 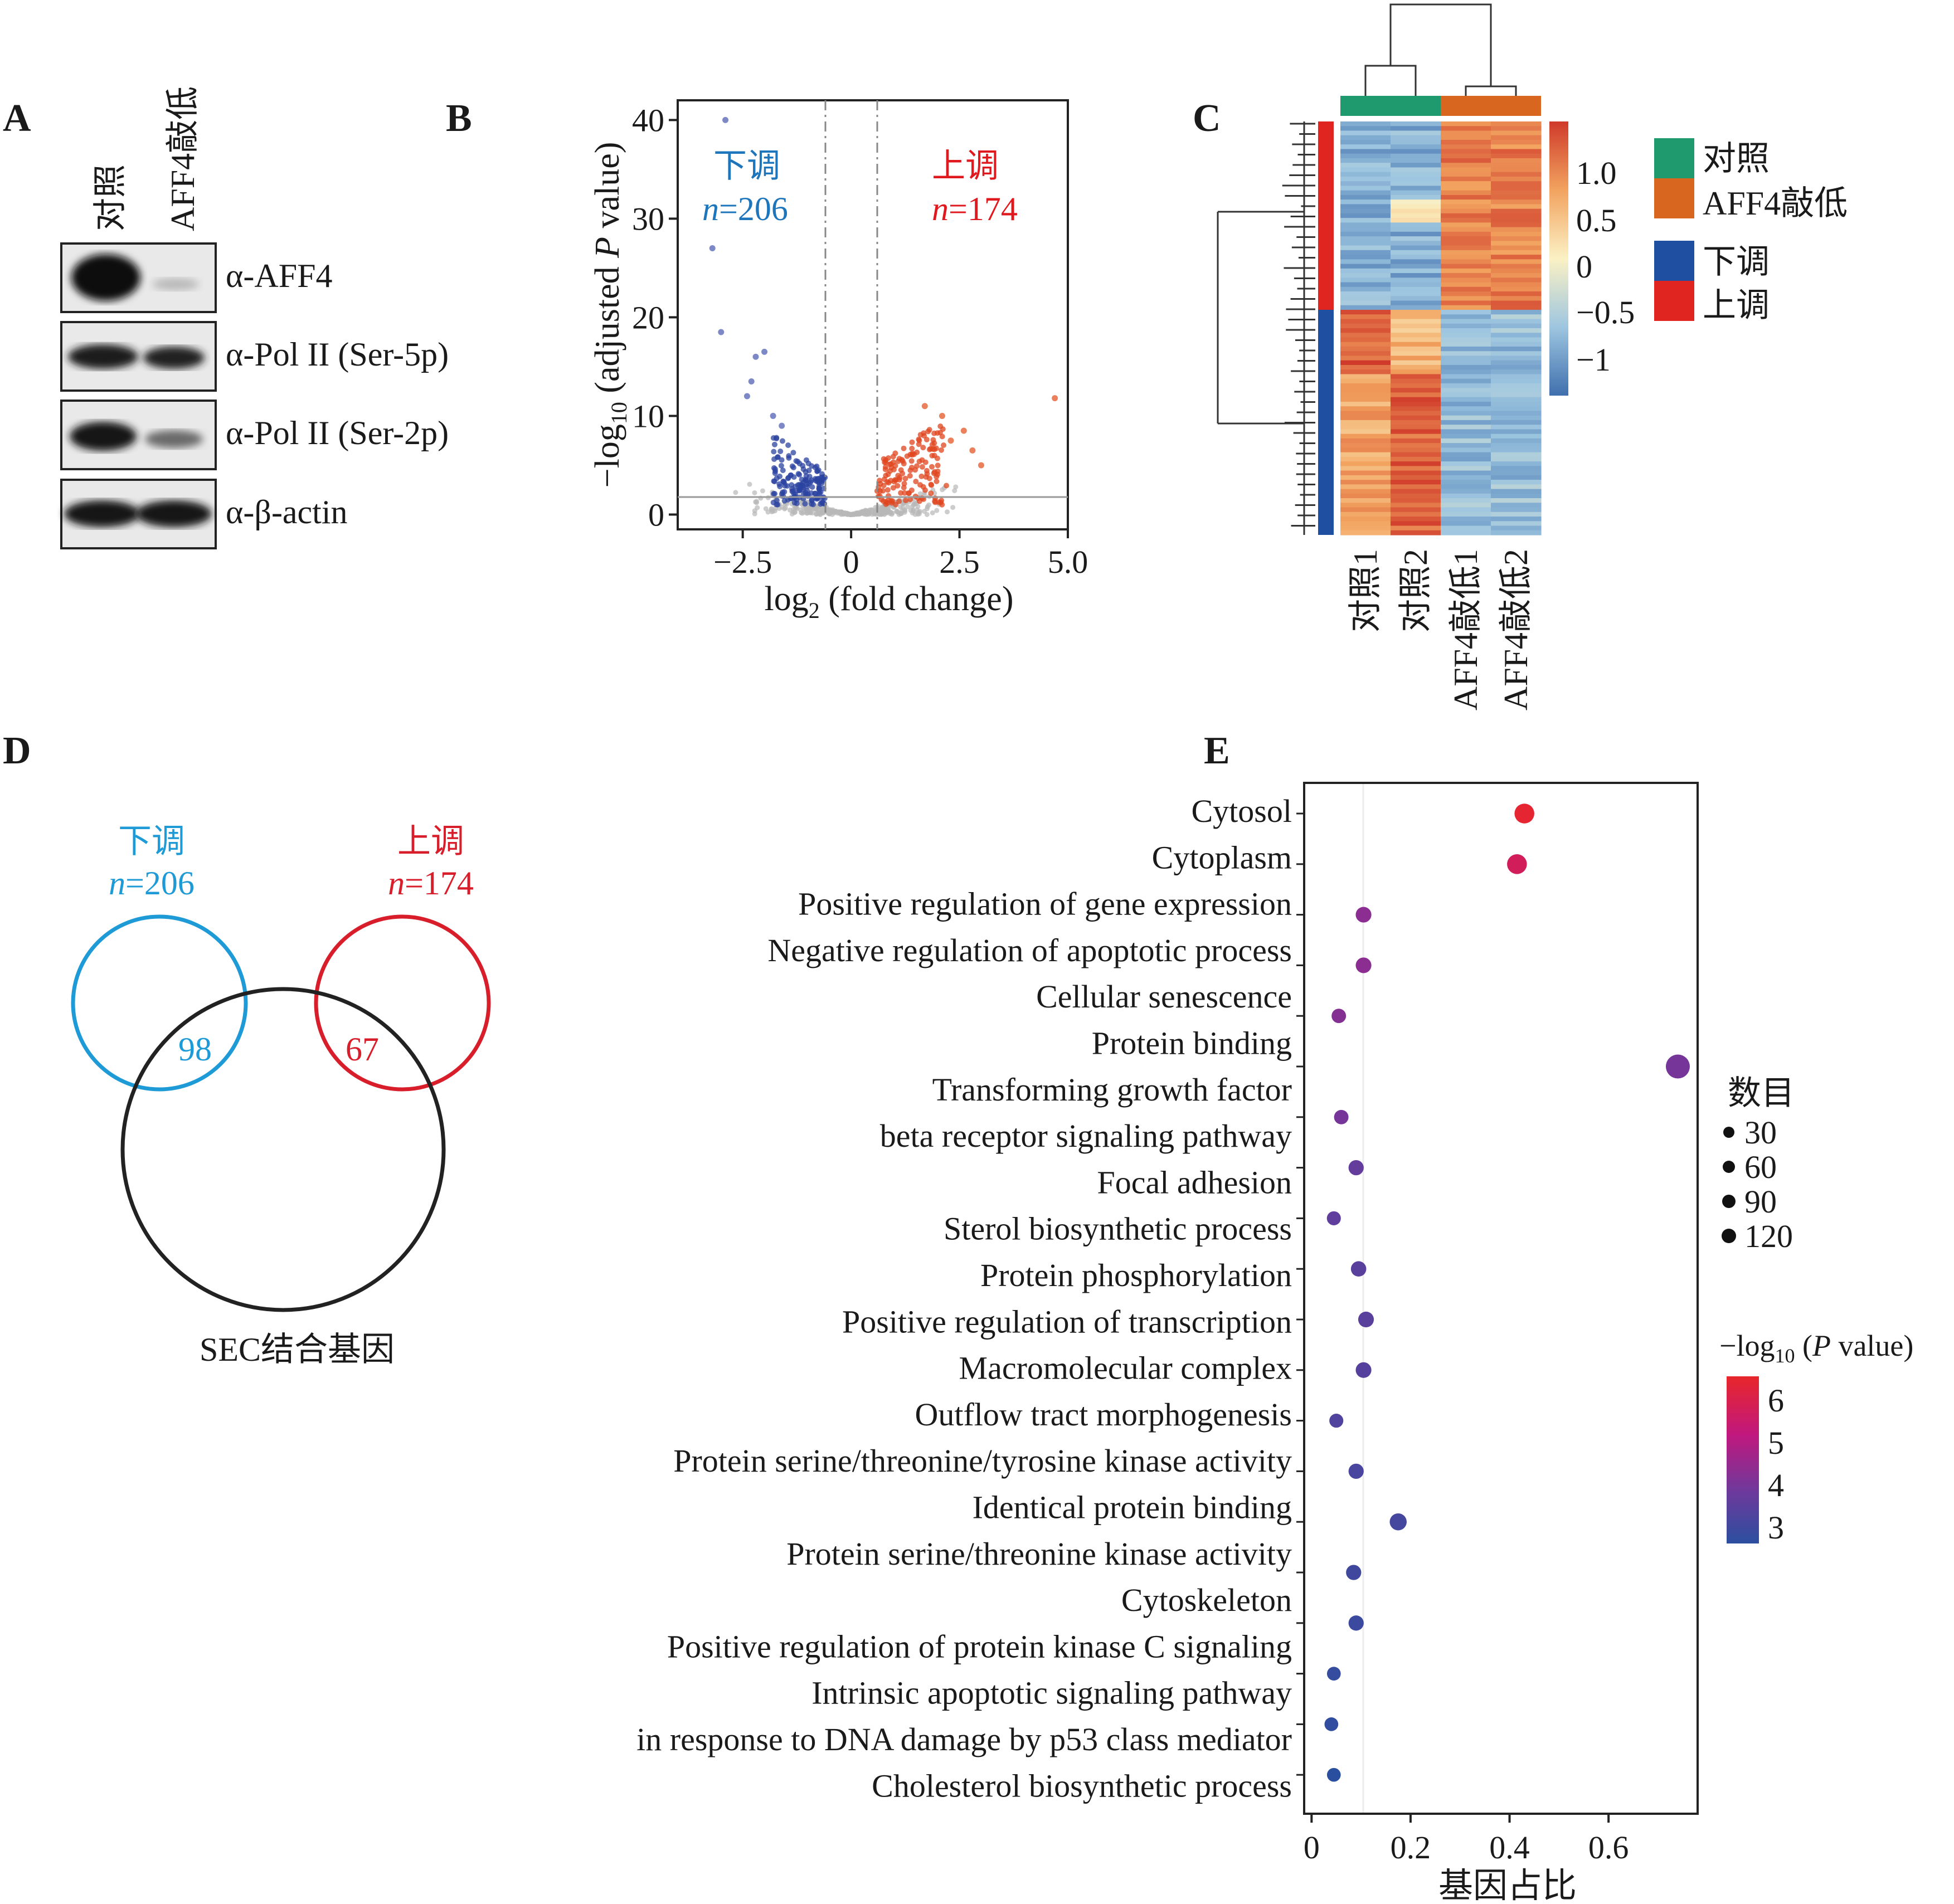 What do you see at coordinates (362, 1049) in the screenshot?
I see `venn-overlap-up: 67` at bounding box center [362, 1049].